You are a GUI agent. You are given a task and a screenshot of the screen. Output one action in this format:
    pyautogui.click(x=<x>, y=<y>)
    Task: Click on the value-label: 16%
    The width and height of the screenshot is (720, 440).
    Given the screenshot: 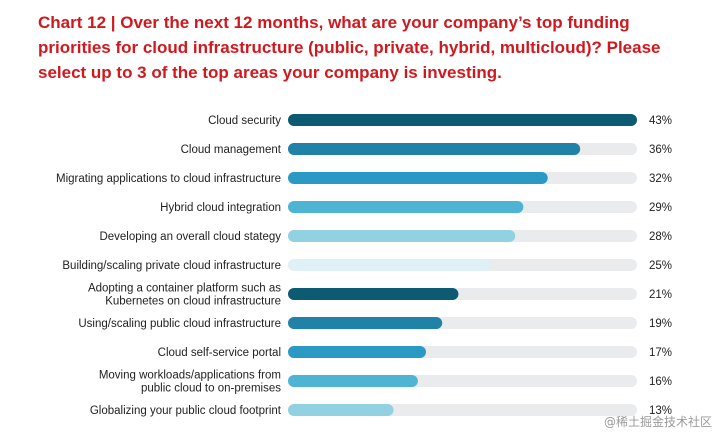 What is the action you would take?
    pyautogui.click(x=660, y=382)
    